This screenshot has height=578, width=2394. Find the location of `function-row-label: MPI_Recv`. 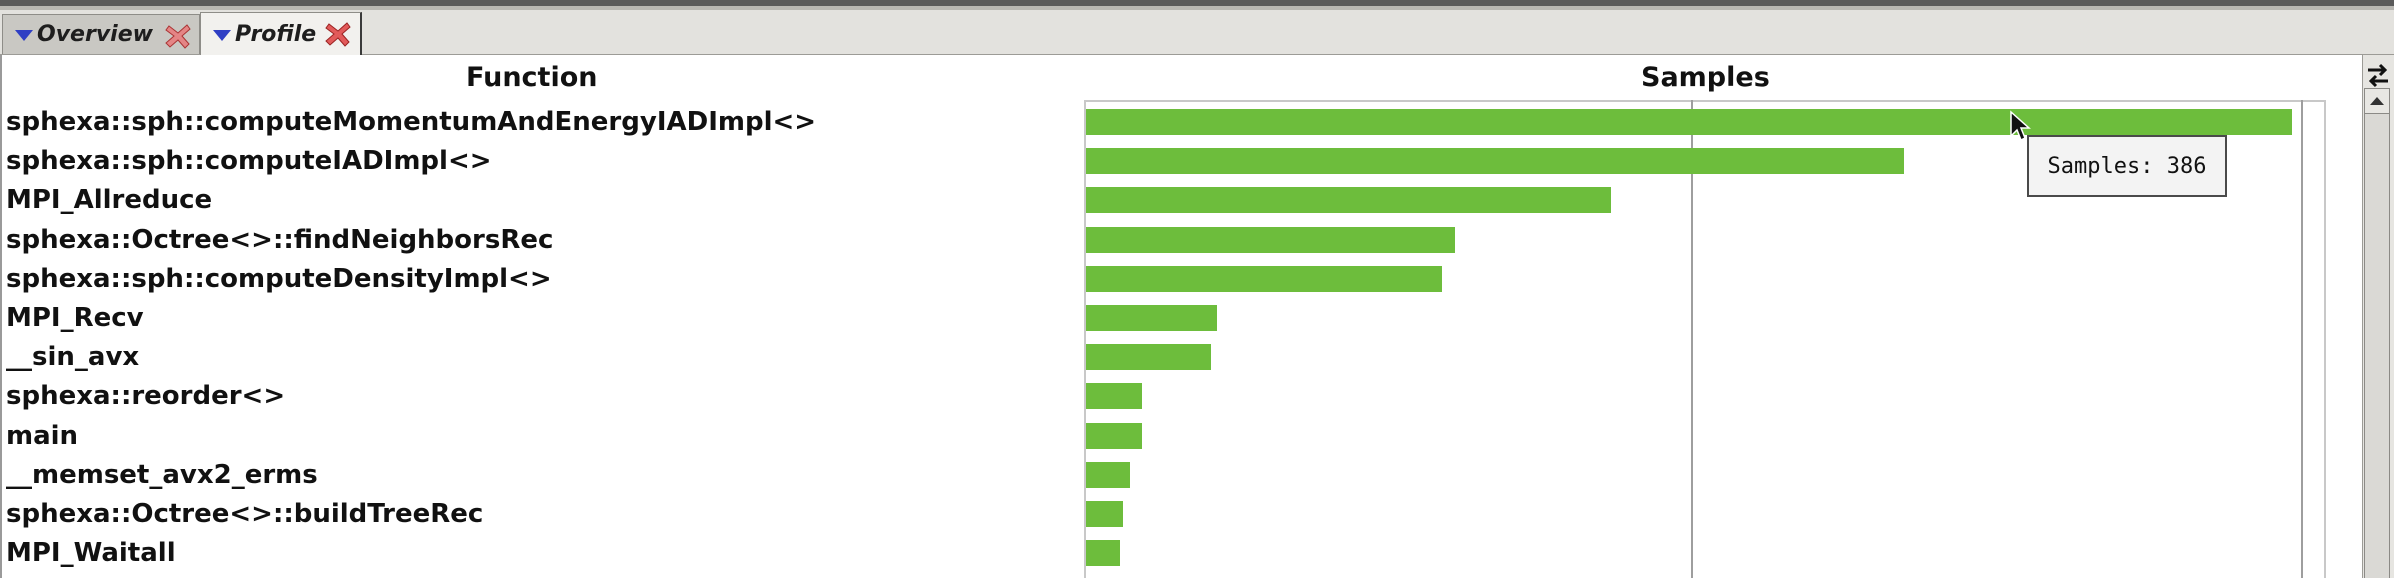

function-row-label: MPI_Recv is located at coordinates (75, 318).